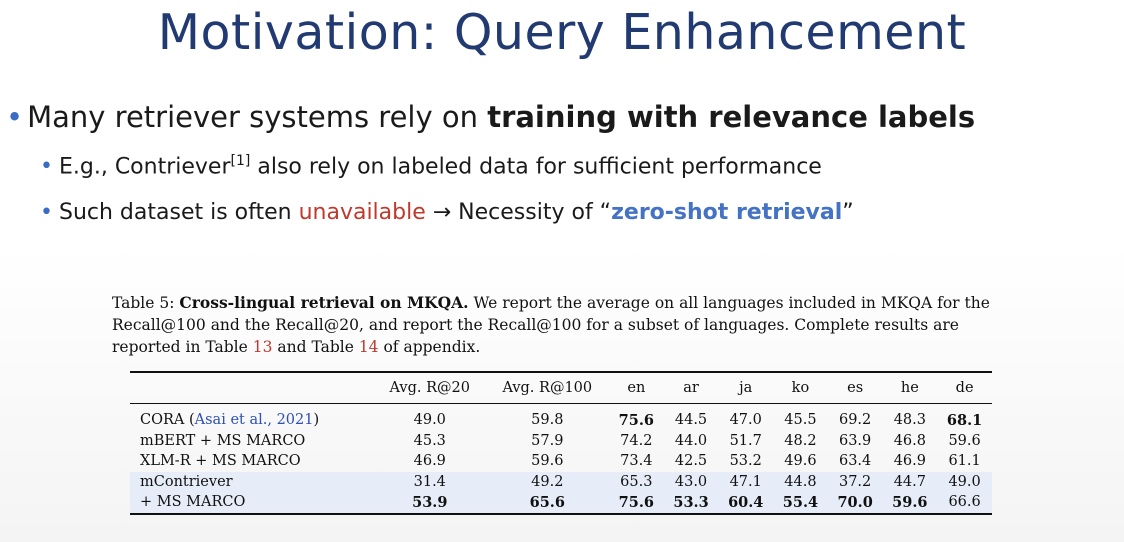 Image resolution: width=1124 pixels, height=542 pixels. I want to click on cell: 68.1, so click(964, 420).